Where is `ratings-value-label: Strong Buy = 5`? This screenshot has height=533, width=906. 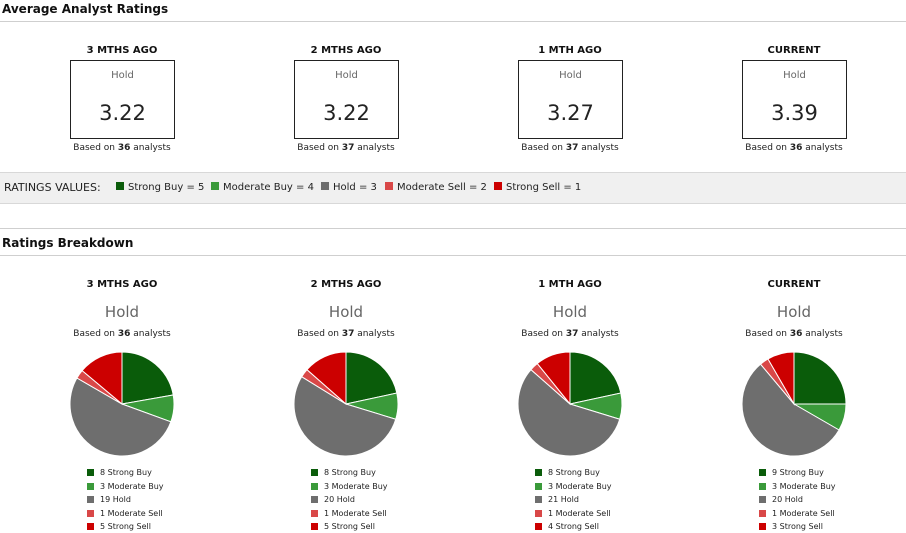
ratings-value-label: Strong Buy = 5 is located at coordinates (166, 187).